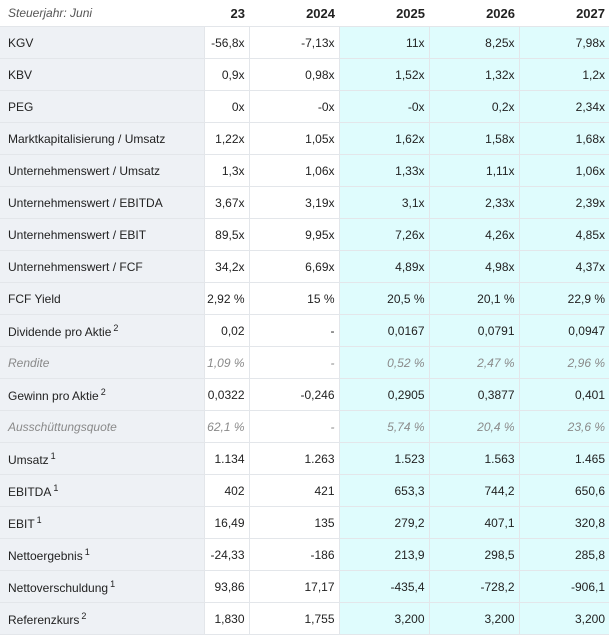  Describe the element at coordinates (44, 619) in the screenshot. I see `row-label-text: Referenzkurs` at that location.